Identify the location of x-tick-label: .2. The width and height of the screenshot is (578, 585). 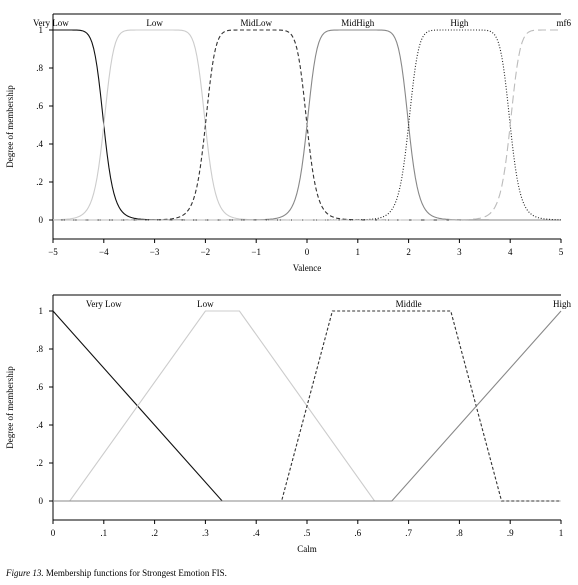
(154, 533).